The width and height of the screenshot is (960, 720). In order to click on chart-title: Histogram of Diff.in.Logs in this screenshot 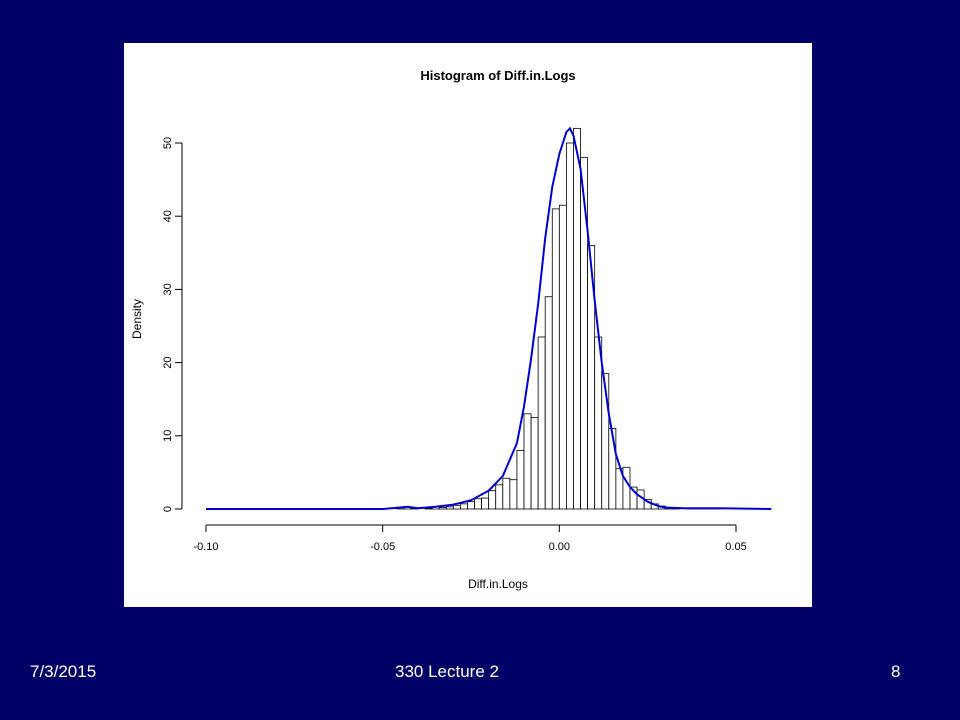, I will do `click(497, 75)`.